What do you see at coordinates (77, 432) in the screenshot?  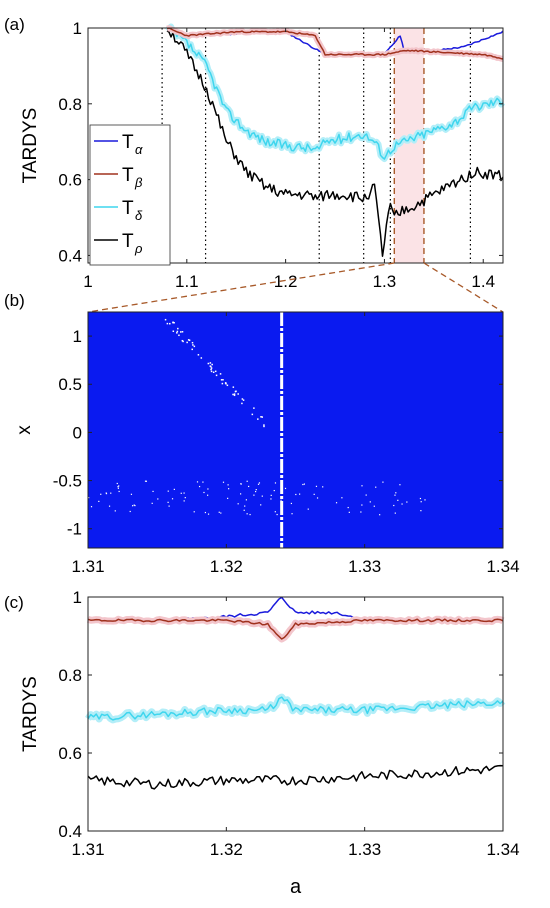 I see `y-tick-label: 0` at bounding box center [77, 432].